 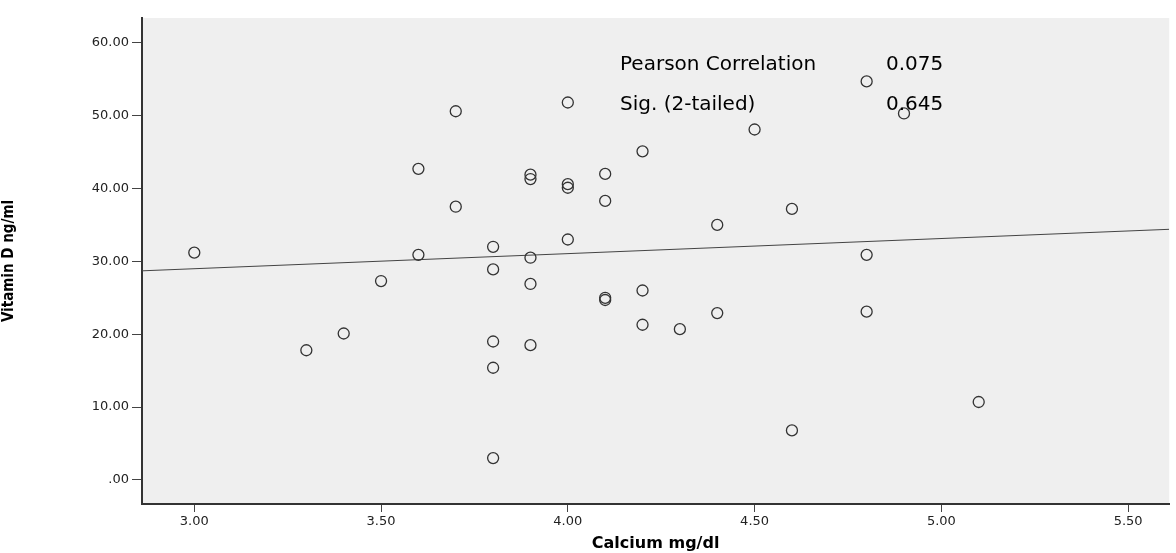 I want to click on x-tick-label: 4.00, so click(x=568, y=521).